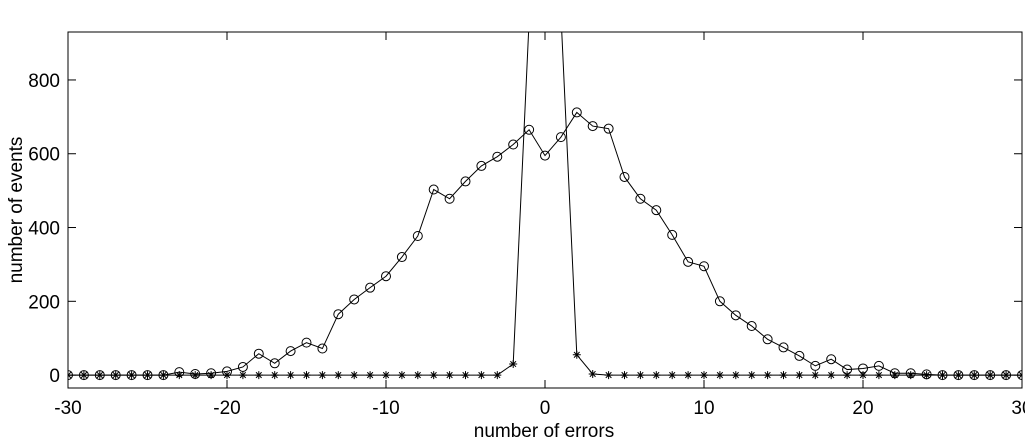 Image resolution: width=1025 pixels, height=445 pixels. Describe the element at coordinates (862, 408) in the screenshot. I see `x-tick-label: 20` at that location.